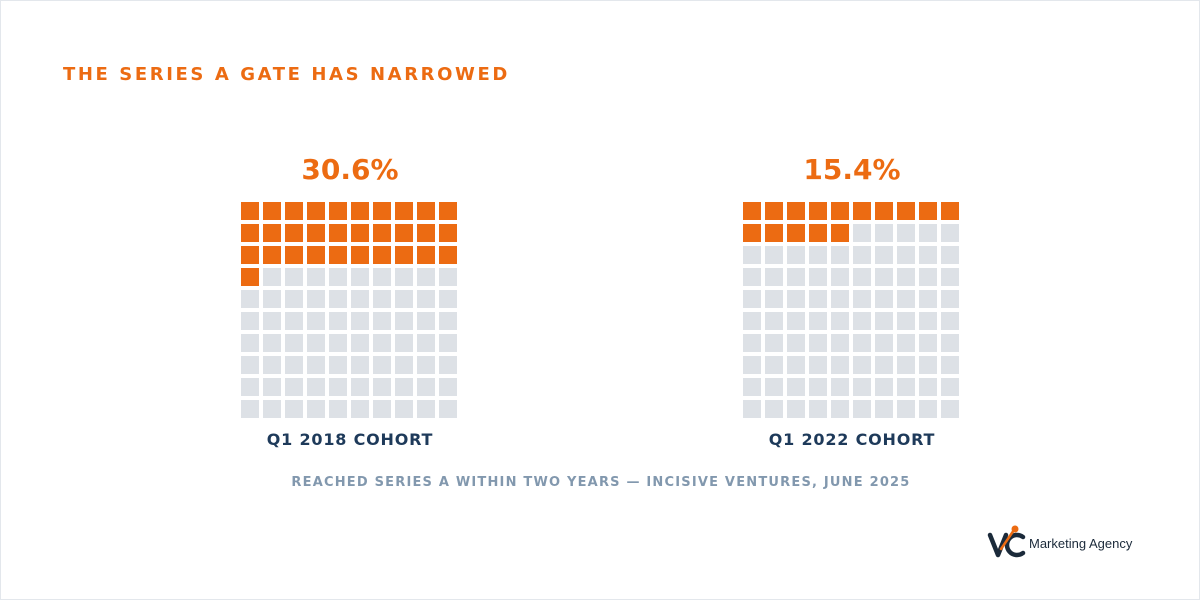 The width and height of the screenshot is (1200, 600). What do you see at coordinates (350, 439) in the screenshot?
I see `cohort-label-2018: Q1 2018 COHORT` at bounding box center [350, 439].